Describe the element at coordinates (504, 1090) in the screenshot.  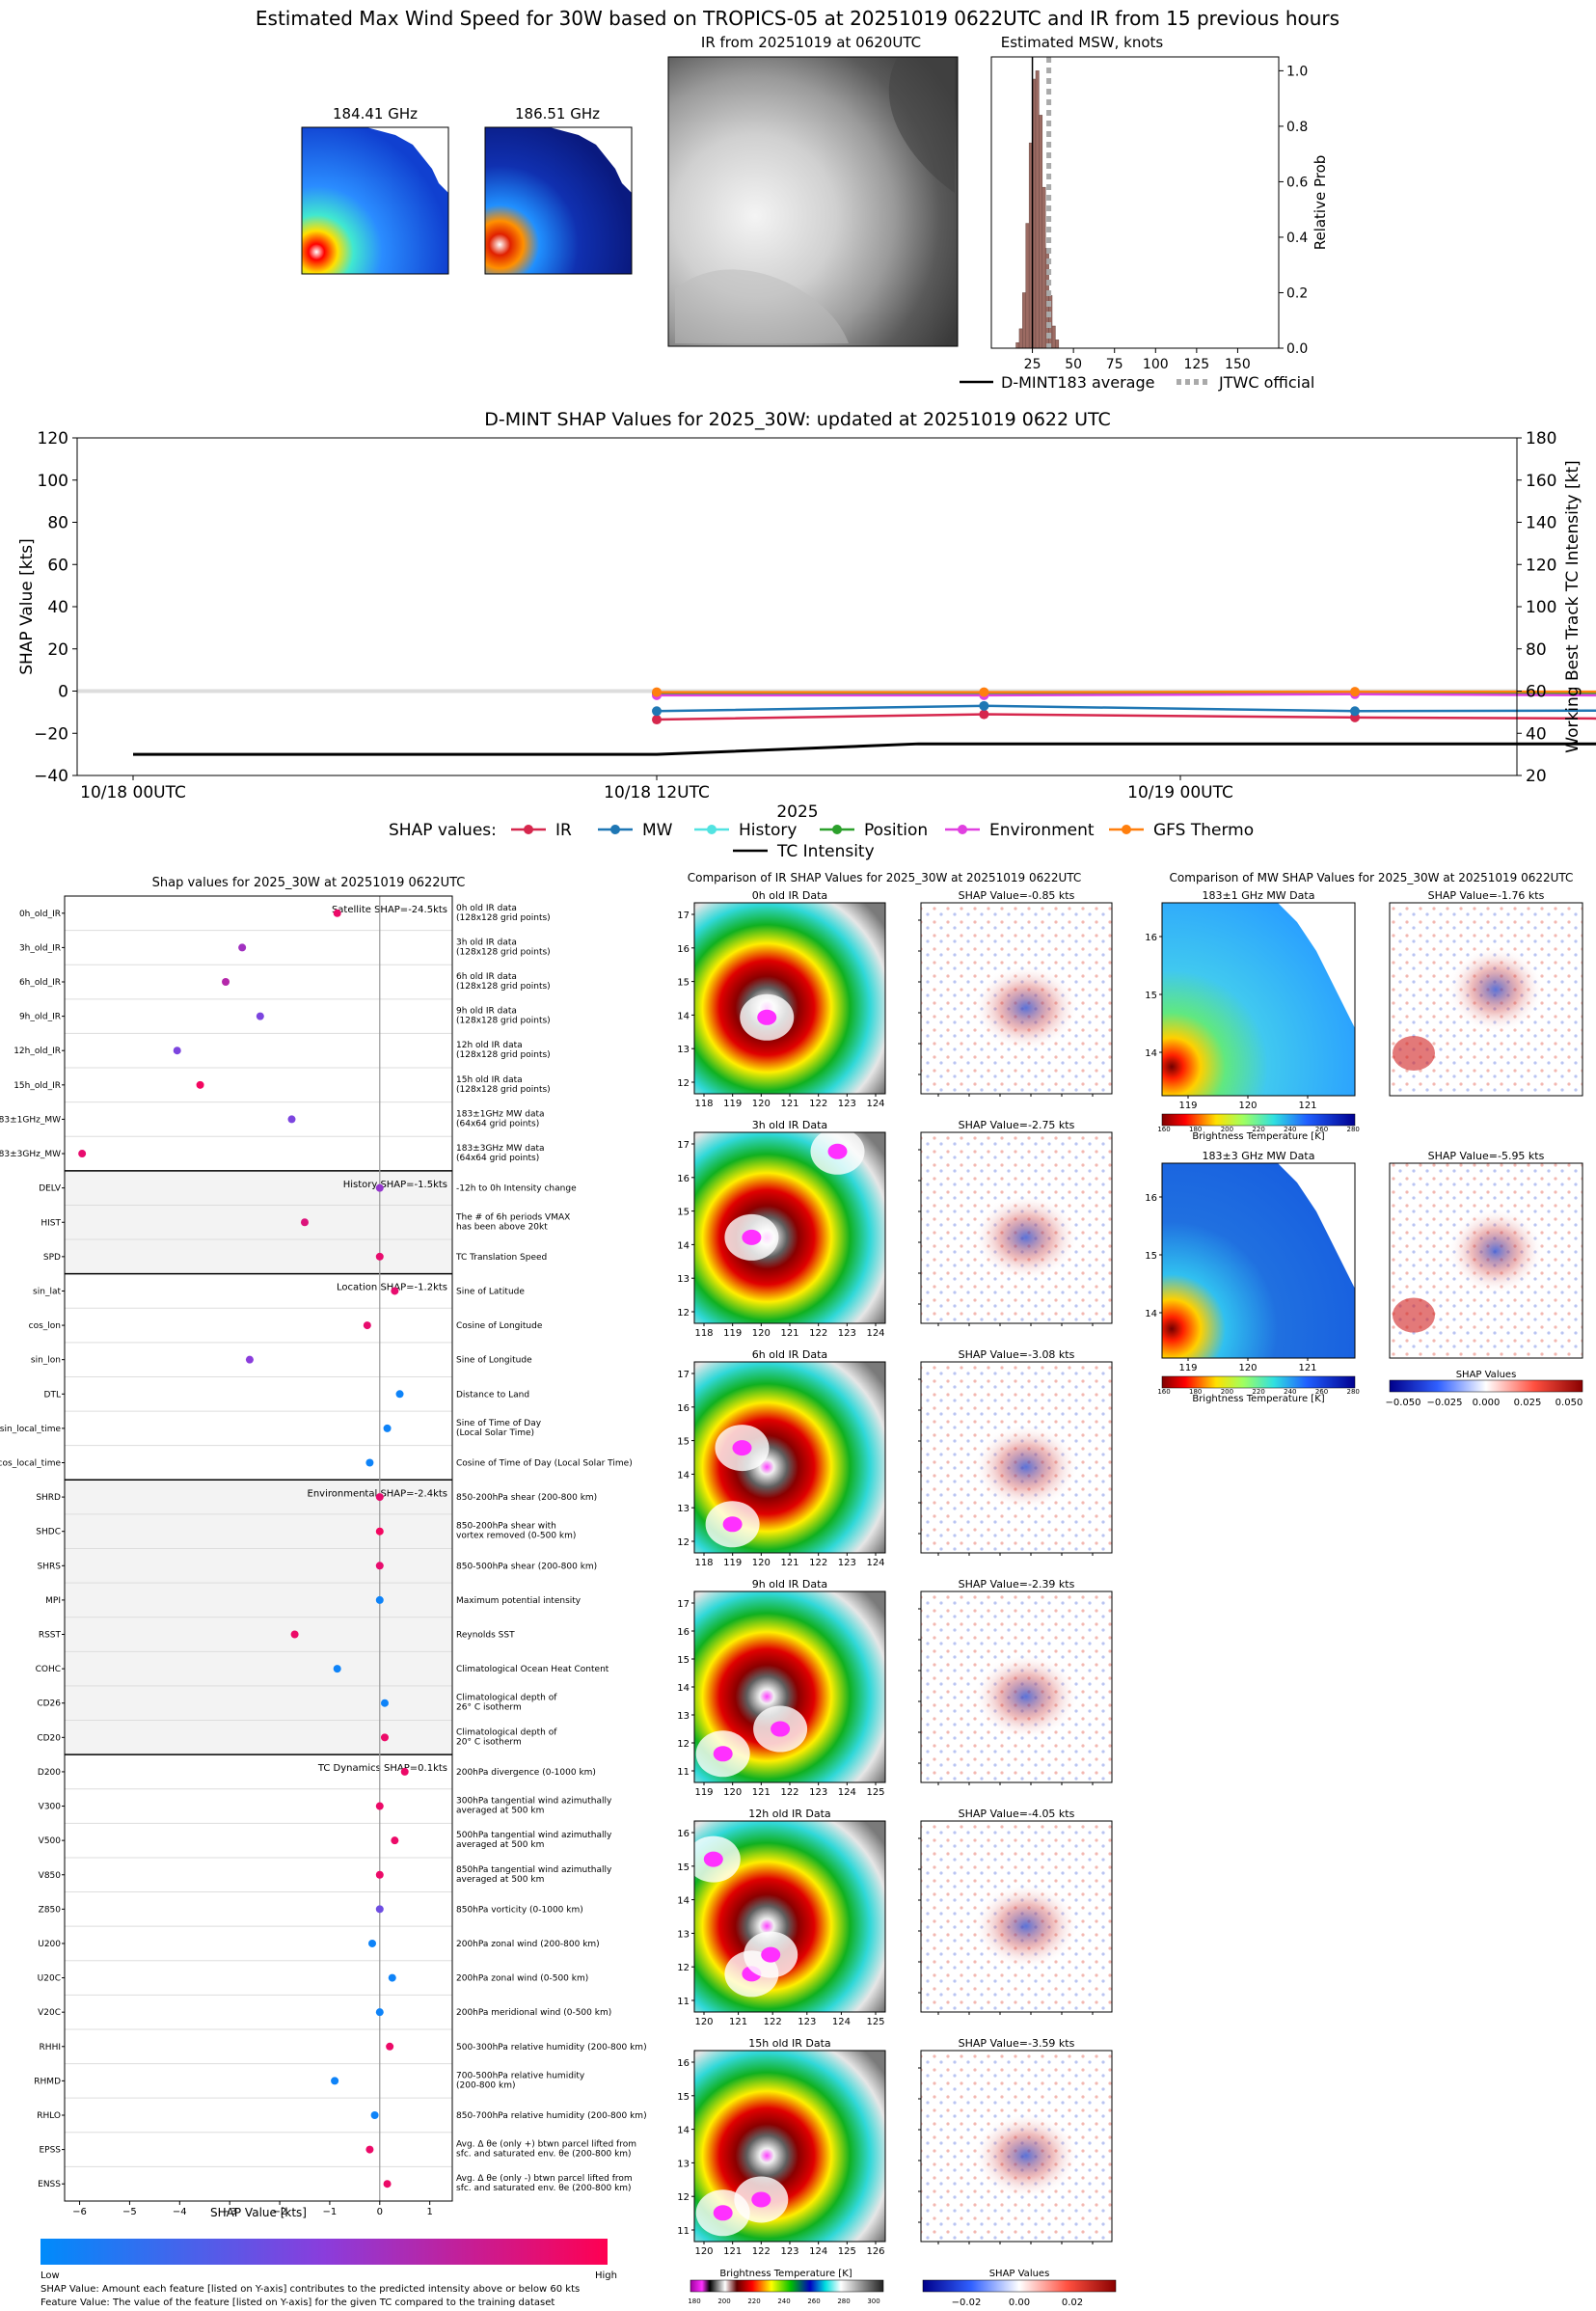
I see `feature-desc: (128x128 grid points)` at that location.